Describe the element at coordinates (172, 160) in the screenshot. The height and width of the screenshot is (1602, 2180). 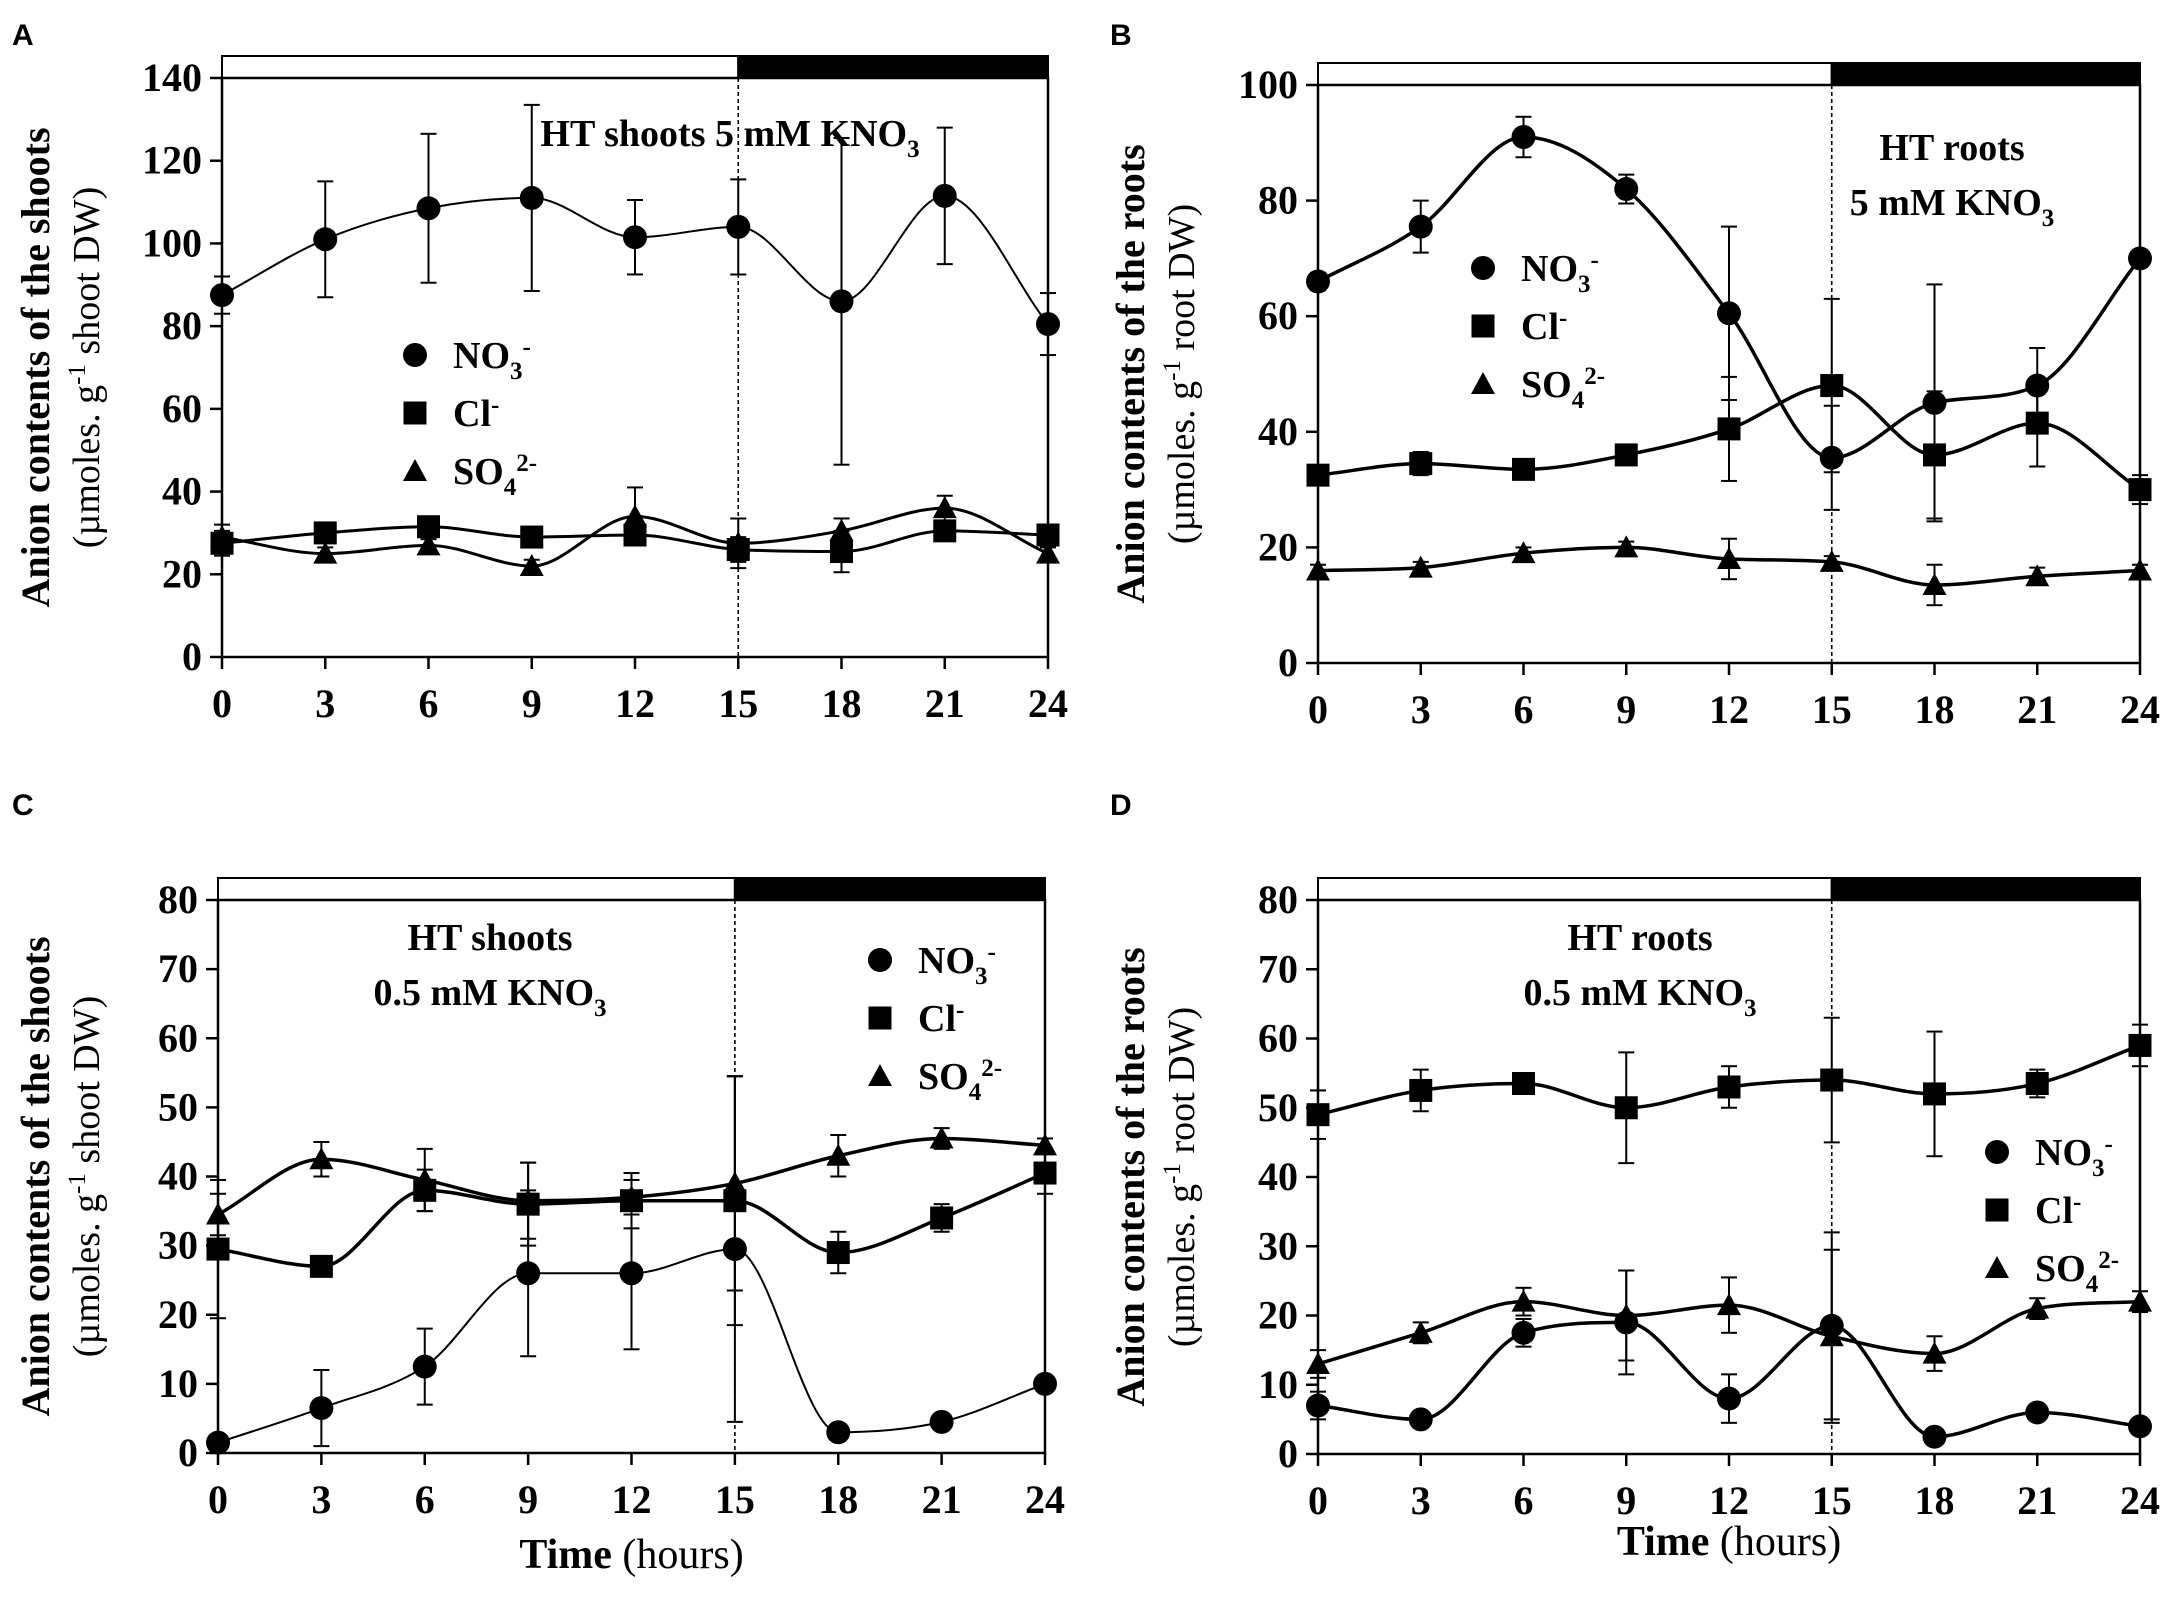
I see `panel-a-ytick-label: 120` at that location.